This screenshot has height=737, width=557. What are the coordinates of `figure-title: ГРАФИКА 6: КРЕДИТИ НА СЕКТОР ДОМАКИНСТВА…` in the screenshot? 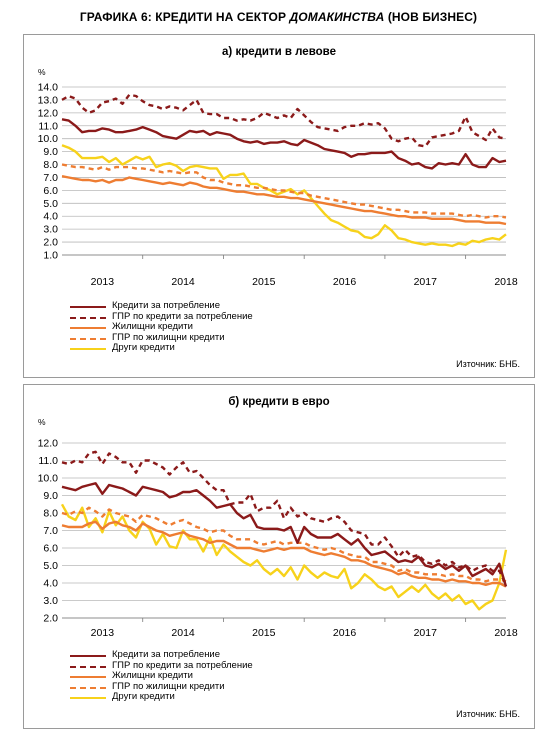 It's located at (278, 17).